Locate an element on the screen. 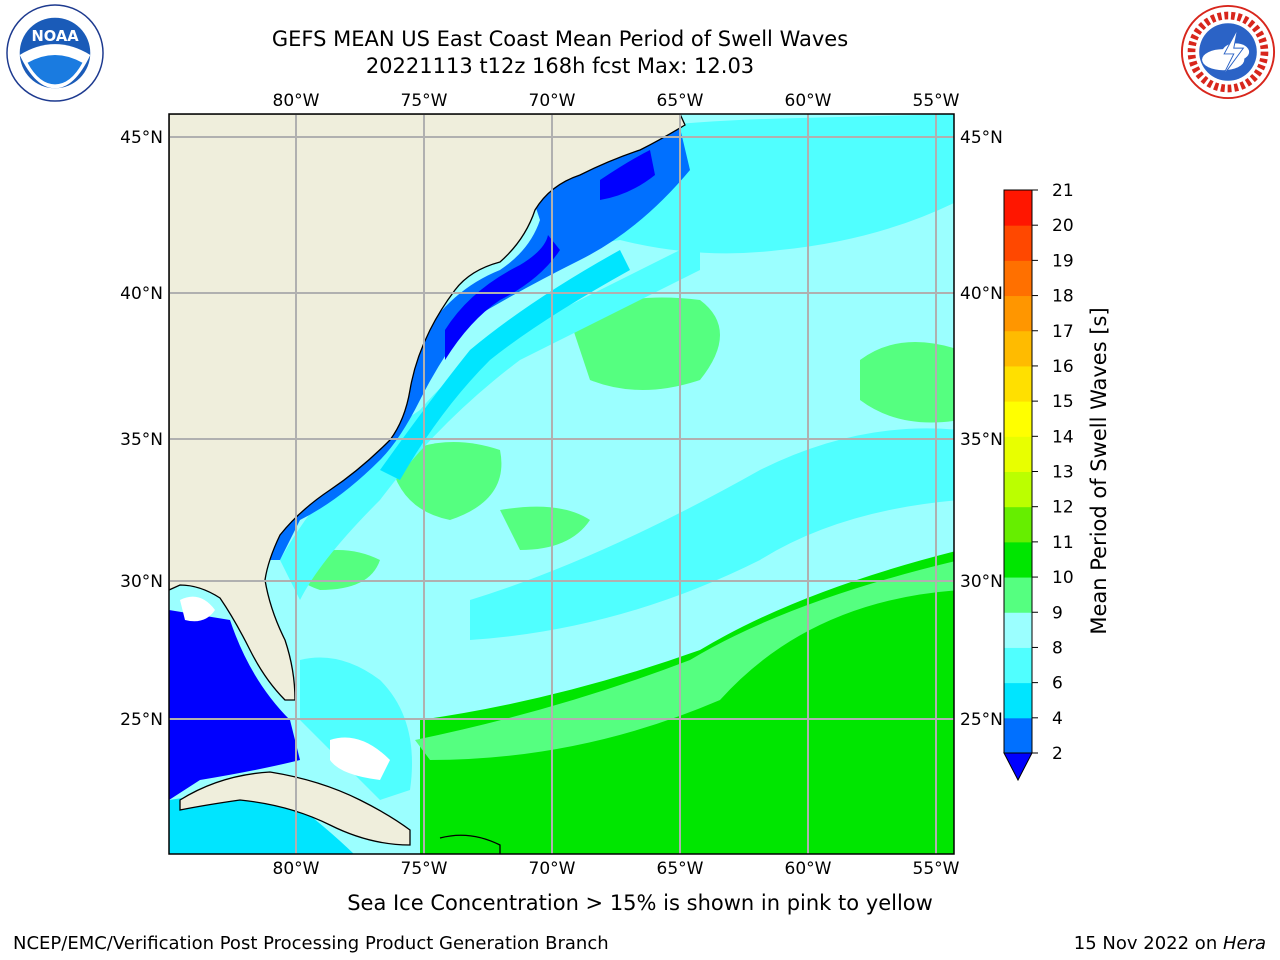 This screenshot has height=960, width=1280. colorbar-tick-label: 9 is located at coordinates (1057, 613).